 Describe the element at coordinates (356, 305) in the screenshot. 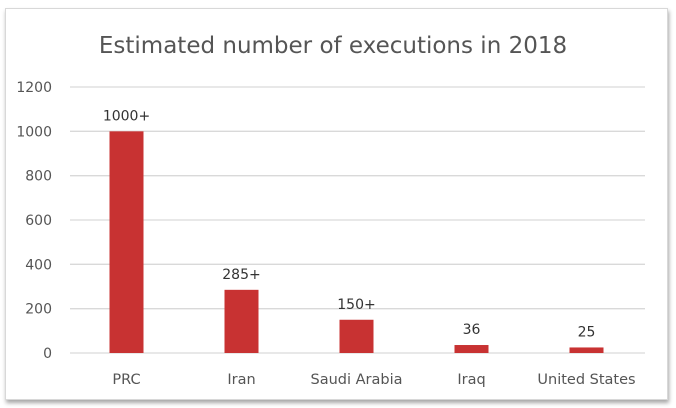

I see `data-label: 150+` at that location.